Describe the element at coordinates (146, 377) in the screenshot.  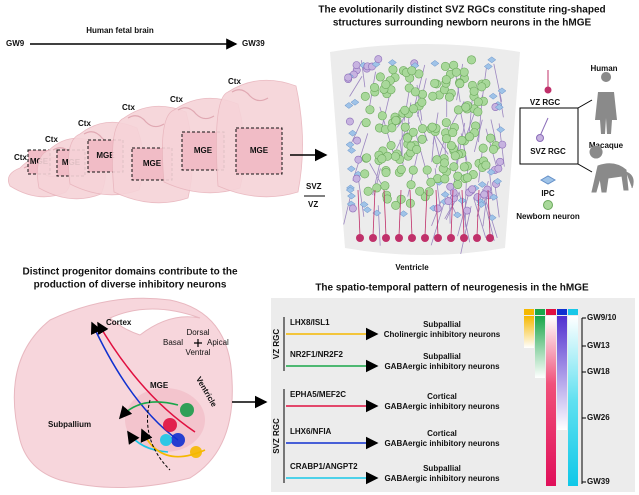
I see `arrow` at that location.